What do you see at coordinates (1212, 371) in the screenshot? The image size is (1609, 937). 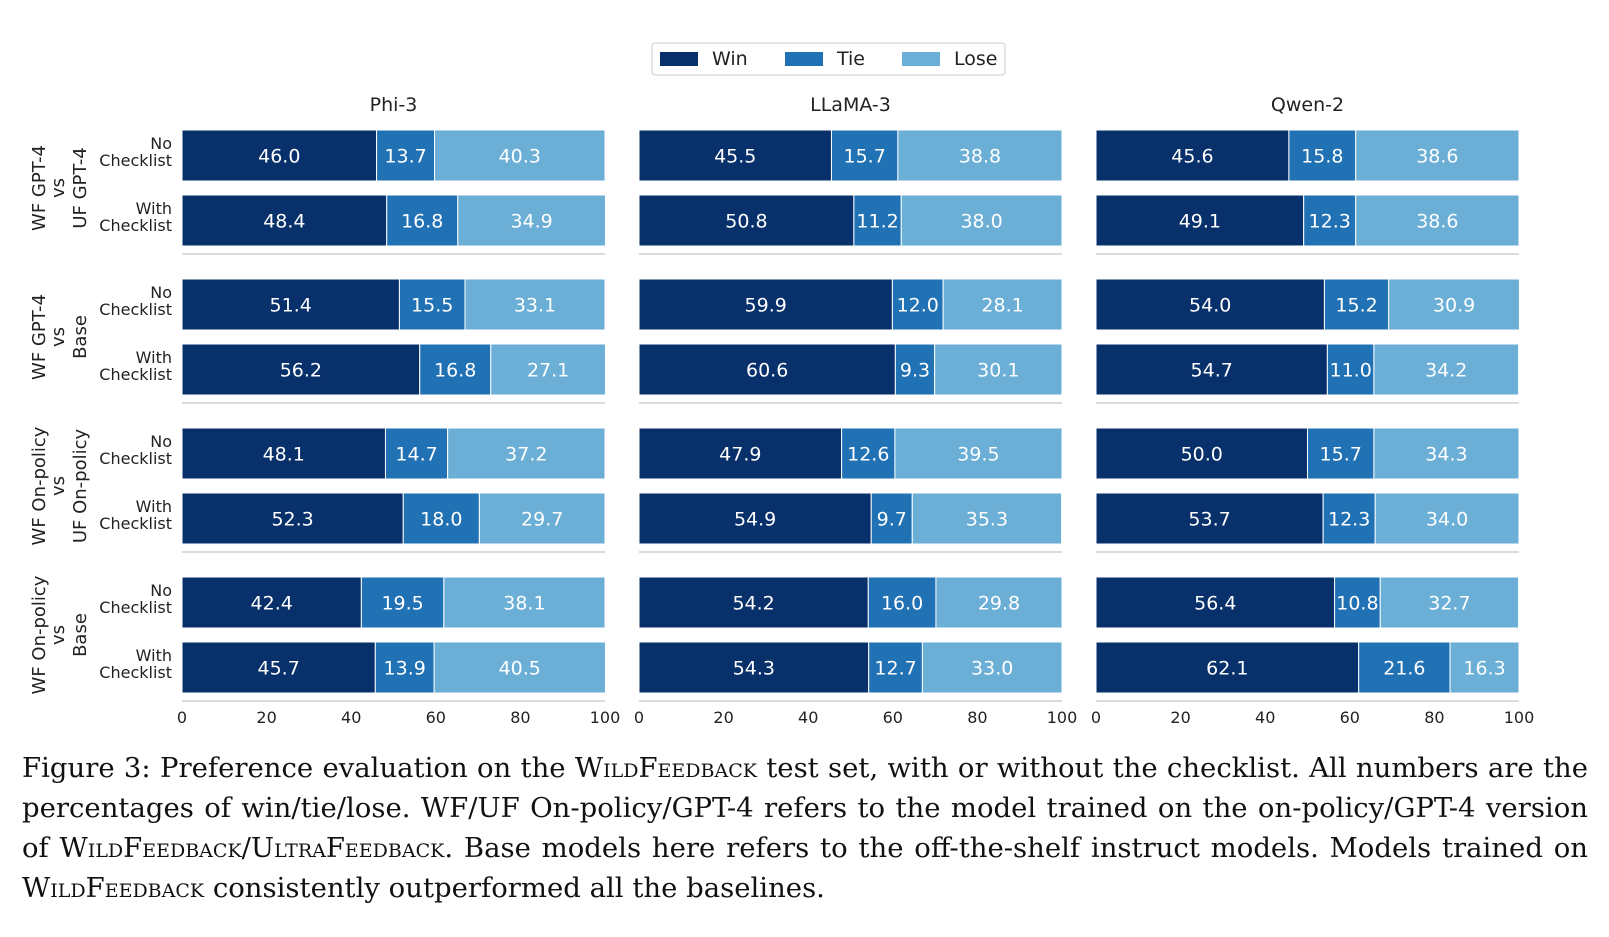 I see `bar-value-label: 54.7` at bounding box center [1212, 371].